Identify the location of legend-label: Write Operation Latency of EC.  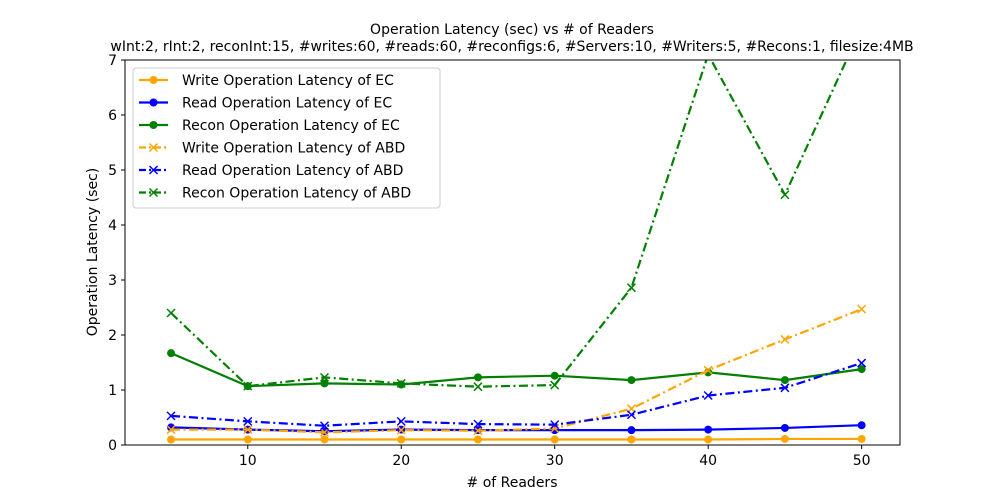
(288, 81).